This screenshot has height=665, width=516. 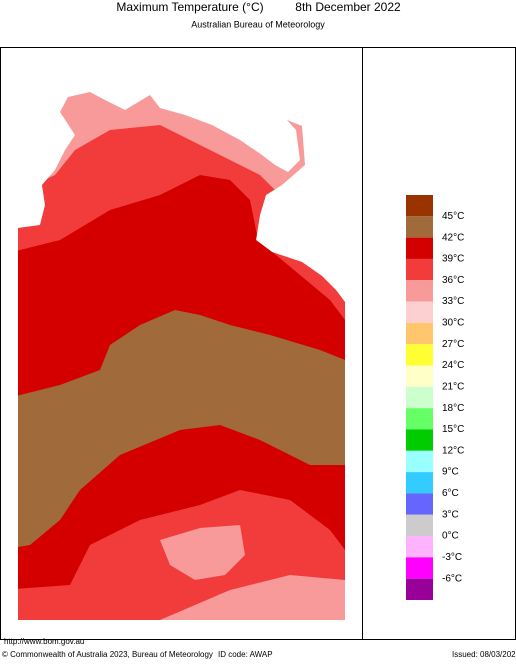 I want to click on date: 8th December 2022, so click(x=348, y=7).